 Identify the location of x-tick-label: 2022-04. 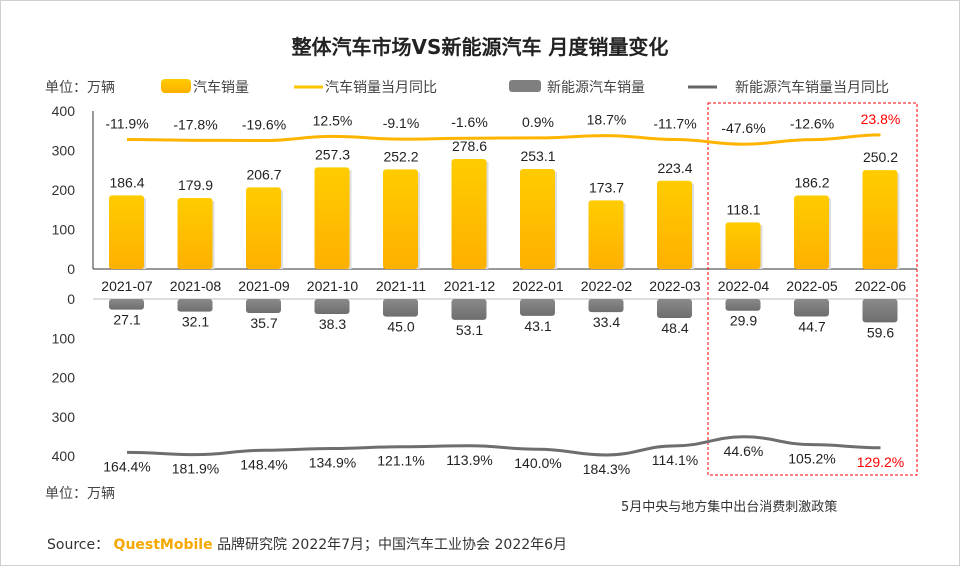
(744, 286).